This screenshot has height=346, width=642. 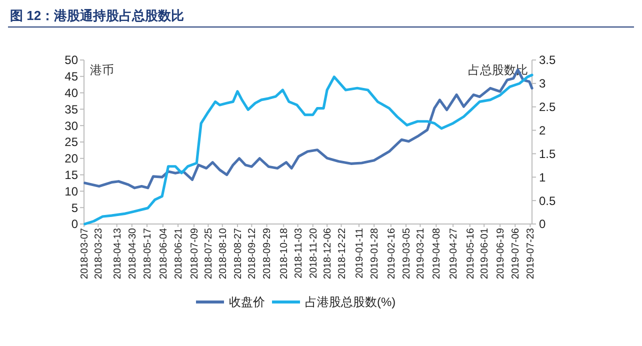 What do you see at coordinates (71, 60) in the screenshot?
I see `y-tick-label: 50` at bounding box center [71, 60].